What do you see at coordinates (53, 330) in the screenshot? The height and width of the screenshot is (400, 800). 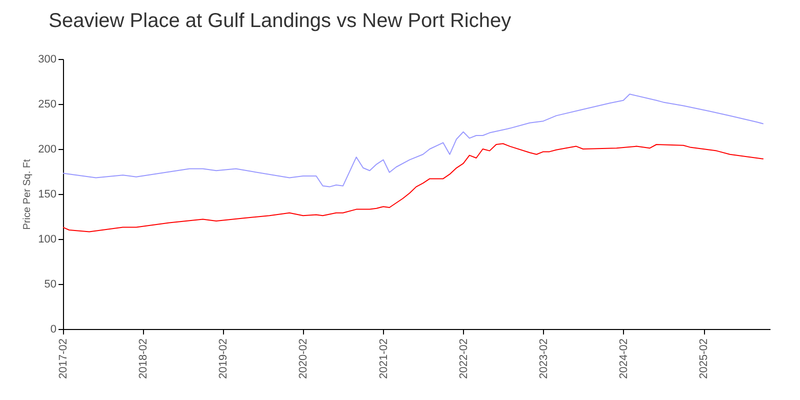 I see `y-tick-label: 0` at bounding box center [53, 330].